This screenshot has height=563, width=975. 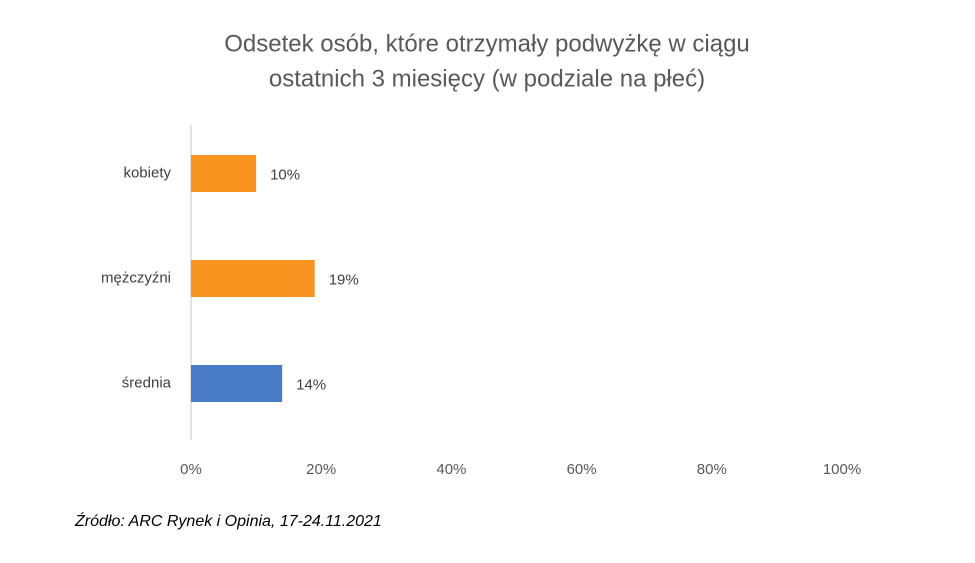 What do you see at coordinates (147, 172) in the screenshot?
I see `y-tick-label: kobiety` at bounding box center [147, 172].